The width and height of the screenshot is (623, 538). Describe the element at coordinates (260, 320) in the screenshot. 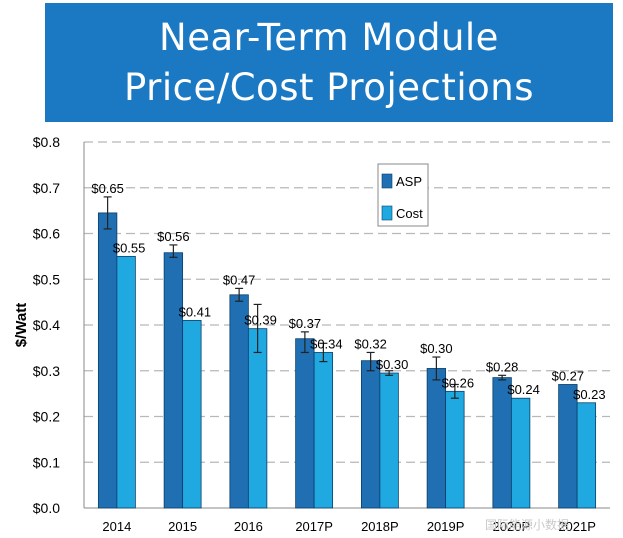

I see `data-label-cost: $0.39` at that location.